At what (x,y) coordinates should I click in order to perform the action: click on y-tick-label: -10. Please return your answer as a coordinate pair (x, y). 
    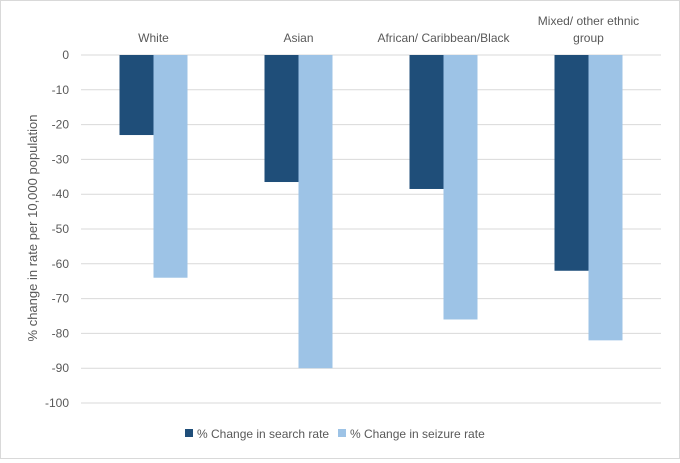
    Looking at the image, I should click on (61, 90).